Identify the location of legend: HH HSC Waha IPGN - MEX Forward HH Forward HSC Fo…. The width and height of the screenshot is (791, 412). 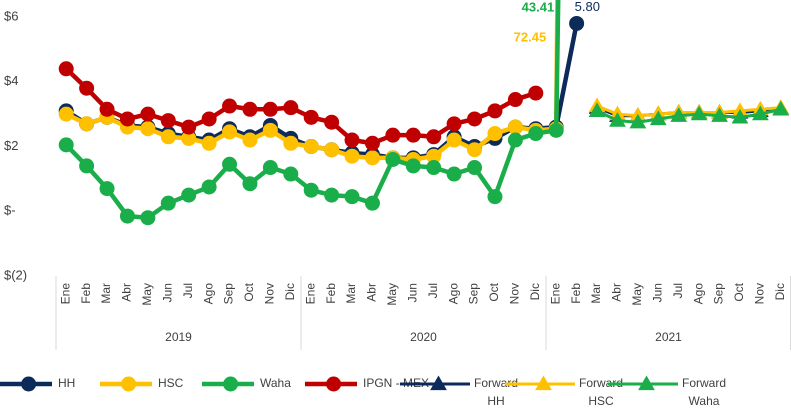
(363, 391).